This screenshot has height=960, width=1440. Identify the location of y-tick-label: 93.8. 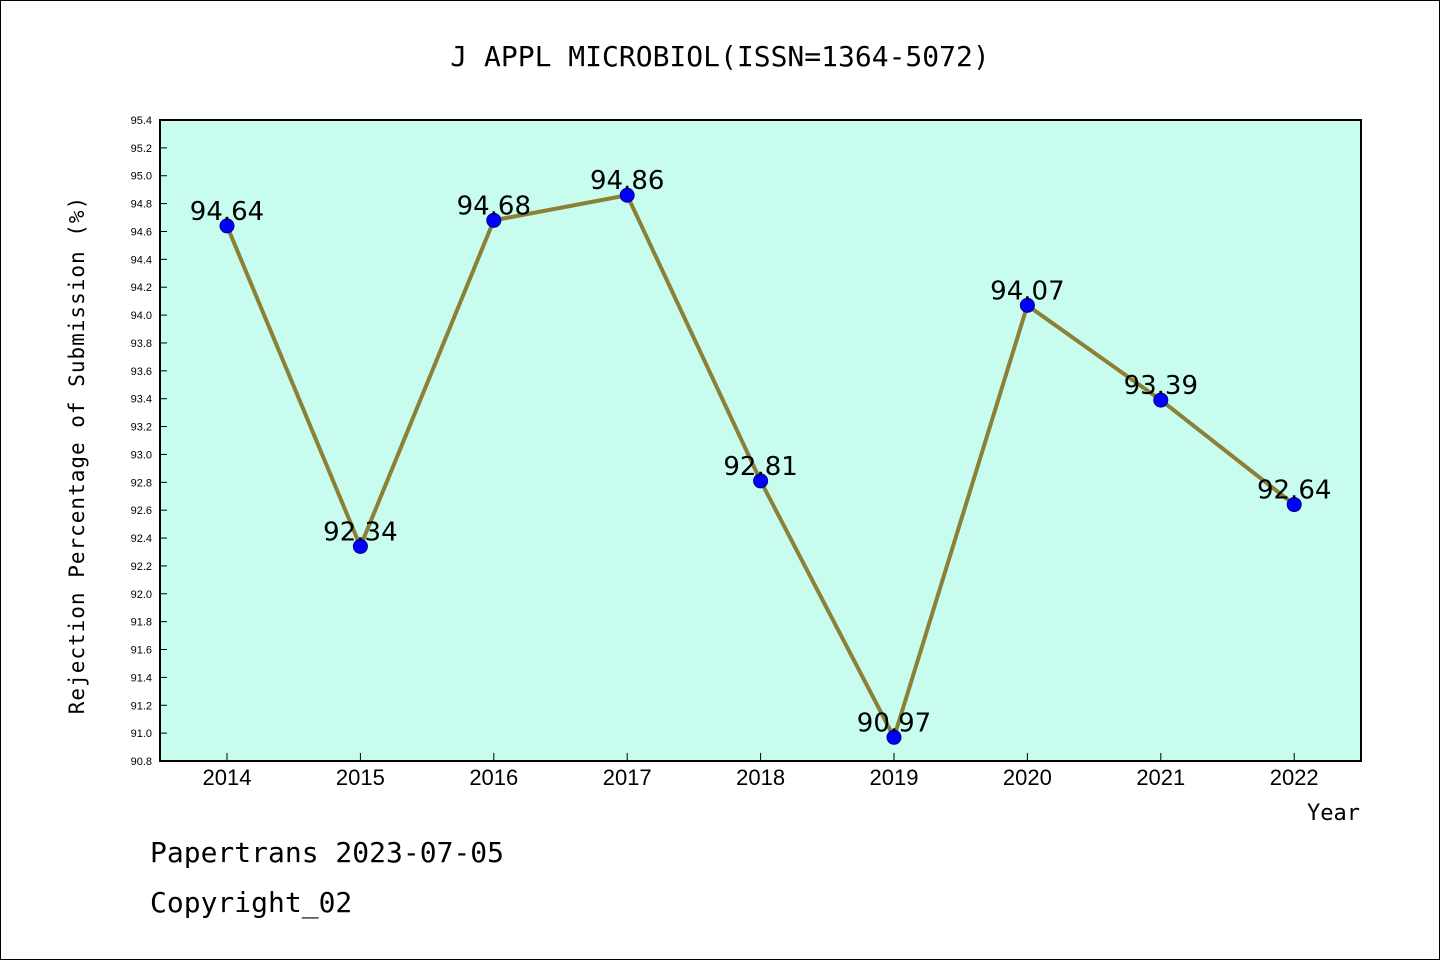
(141, 344).